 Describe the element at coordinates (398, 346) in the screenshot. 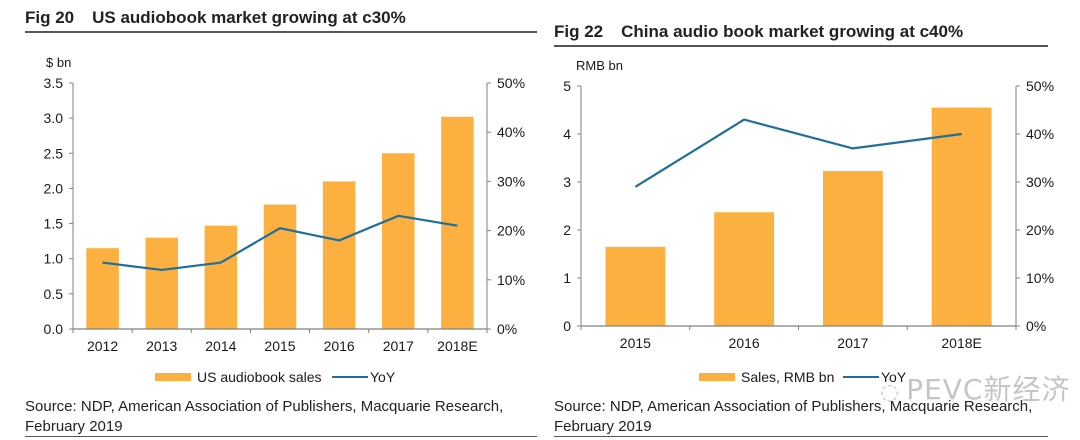

I see `us-x-tick-label: 2017` at that location.